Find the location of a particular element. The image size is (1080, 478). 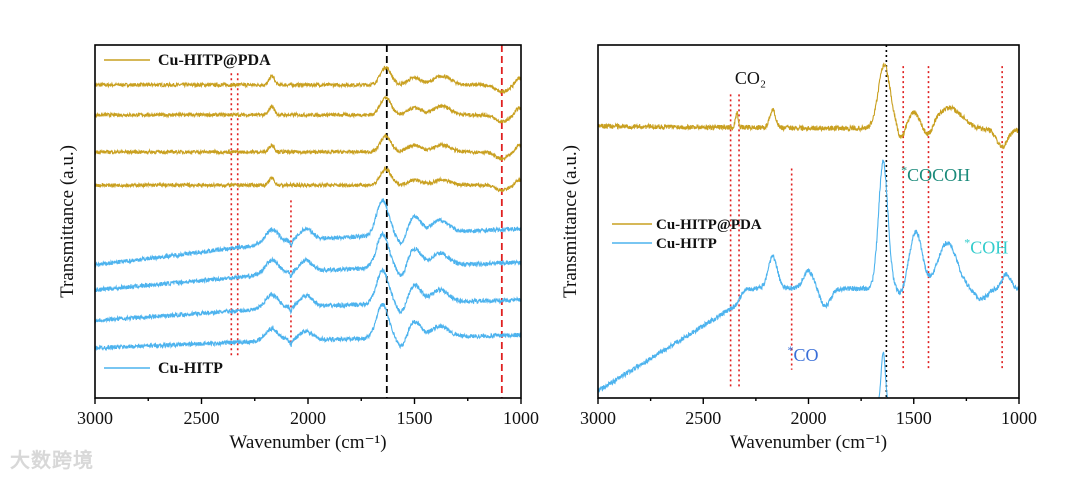

annotation-text: COH is located at coordinates (989, 247).